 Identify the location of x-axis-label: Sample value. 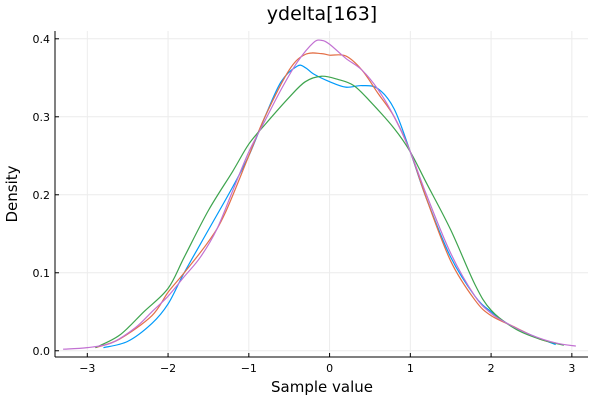
(322, 387).